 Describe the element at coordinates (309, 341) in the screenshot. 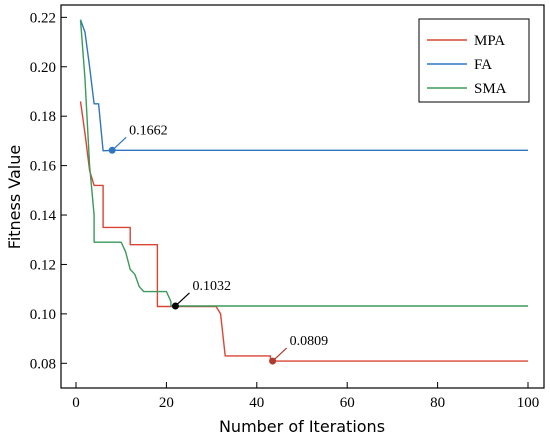

I see `annotation-label: 0.0809` at that location.